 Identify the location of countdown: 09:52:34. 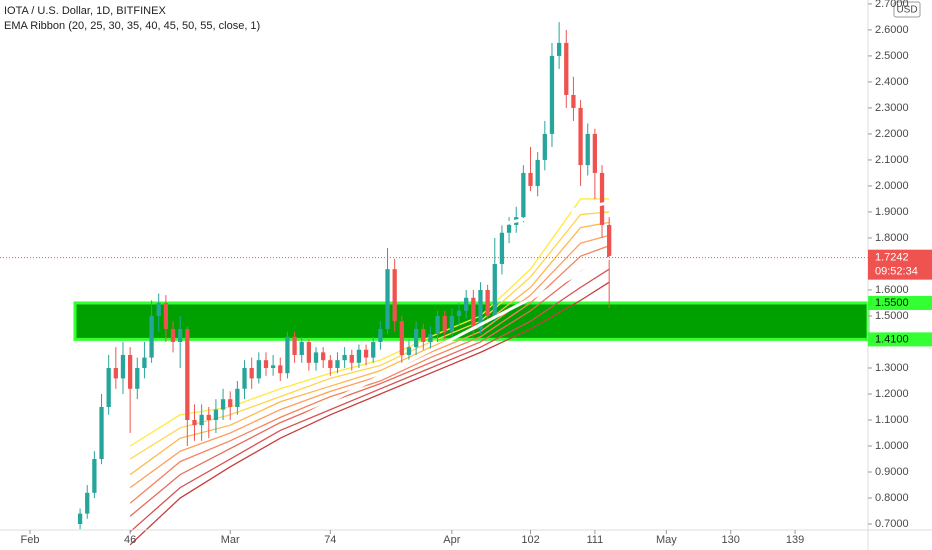
(896, 272).